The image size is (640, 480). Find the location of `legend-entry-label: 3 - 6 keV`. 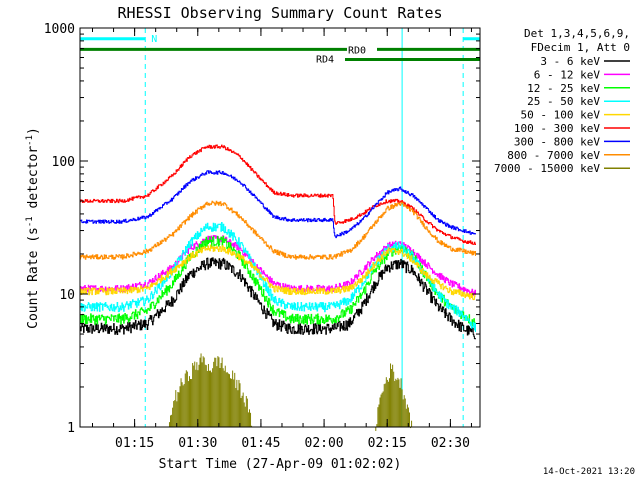

legend-entry-label: 3 - 6 keV is located at coordinates (570, 61).